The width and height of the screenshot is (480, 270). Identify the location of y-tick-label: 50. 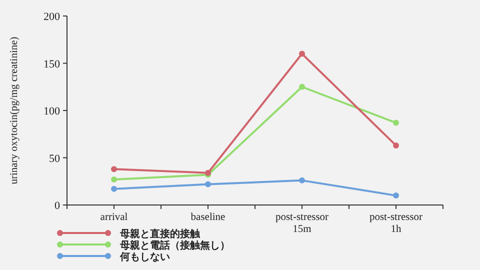
(54, 158).